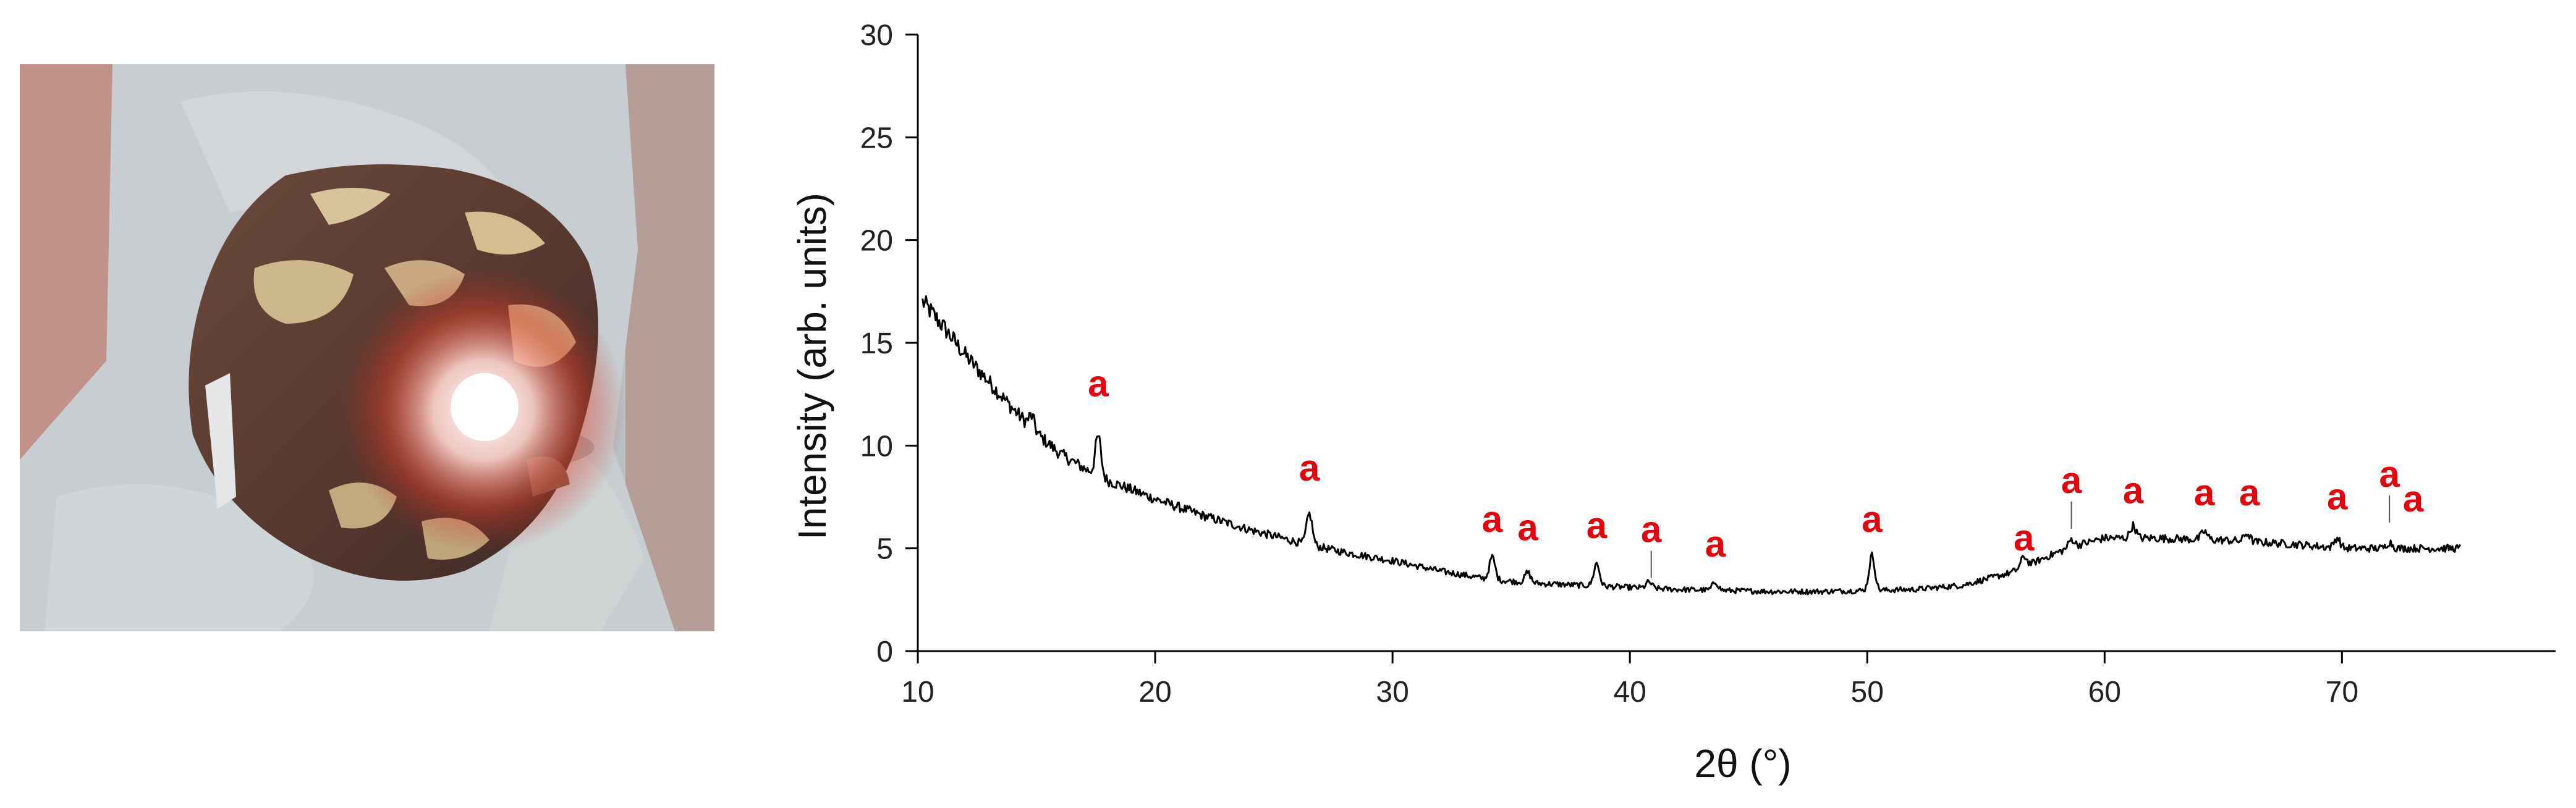 This screenshot has height=808, width=2576. What do you see at coordinates (2104, 692) in the screenshot?
I see `x-tick-label: 60` at bounding box center [2104, 692].